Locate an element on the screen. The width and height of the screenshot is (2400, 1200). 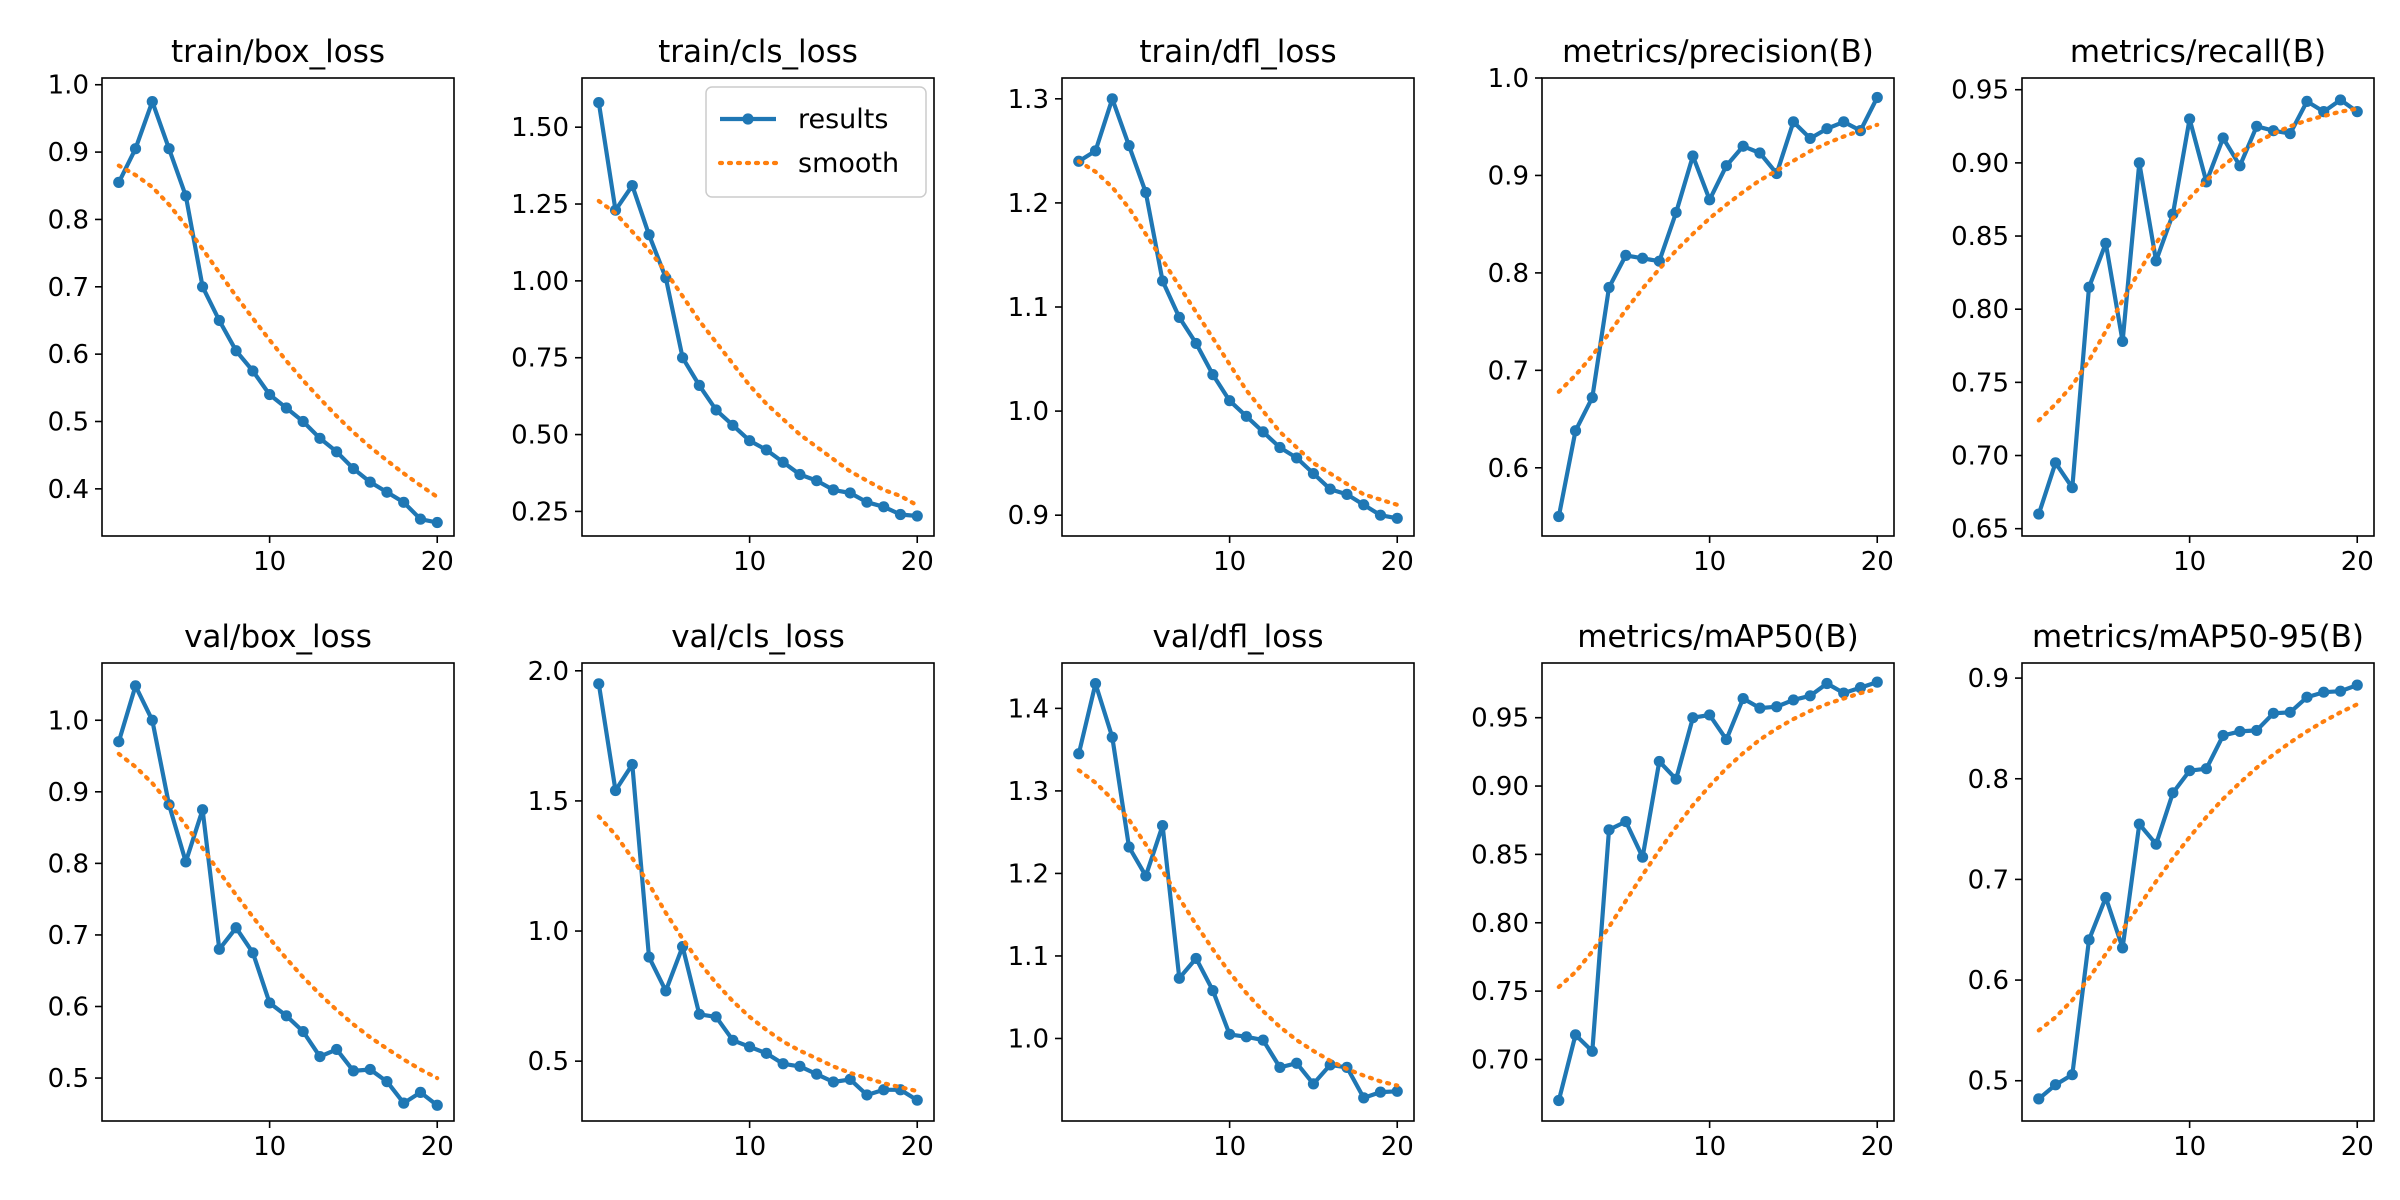
chart-metrics-recall-b-ytick-label: 0.65 is located at coordinates (1980, 530).